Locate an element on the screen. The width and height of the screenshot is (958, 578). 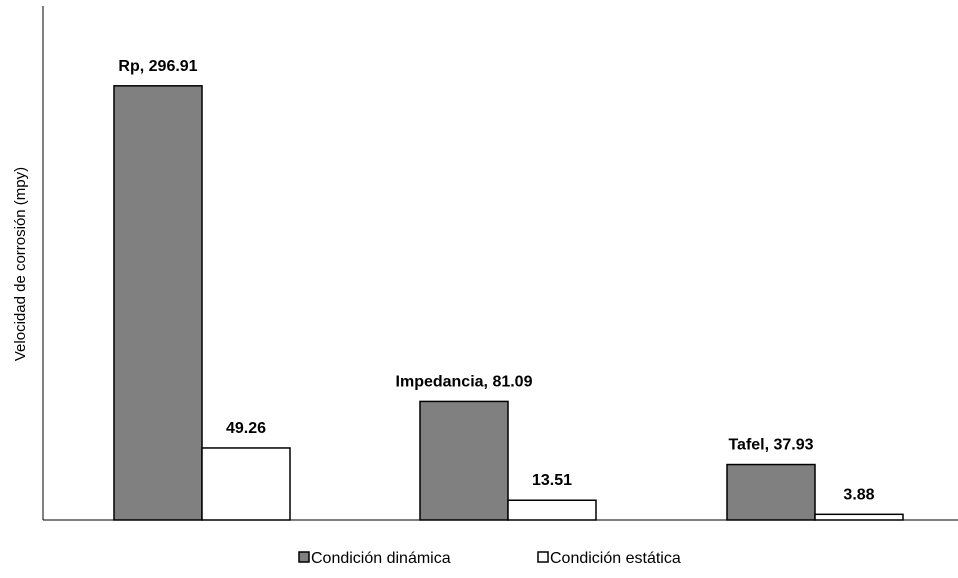
bar-dynamic-impedancia is located at coordinates (464, 460).